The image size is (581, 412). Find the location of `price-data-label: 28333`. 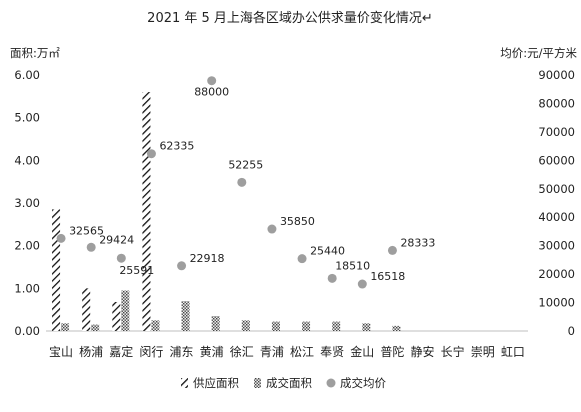

price-data-label: 28333 is located at coordinates (417, 242).